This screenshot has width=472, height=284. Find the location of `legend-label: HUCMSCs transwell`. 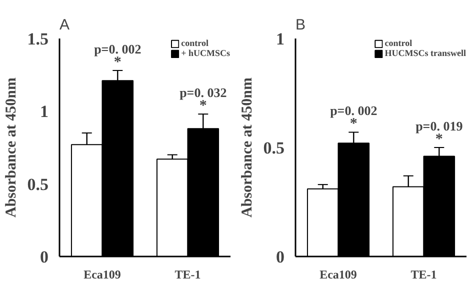

legend-label: HUCMSCs transwell is located at coordinates (425, 53).